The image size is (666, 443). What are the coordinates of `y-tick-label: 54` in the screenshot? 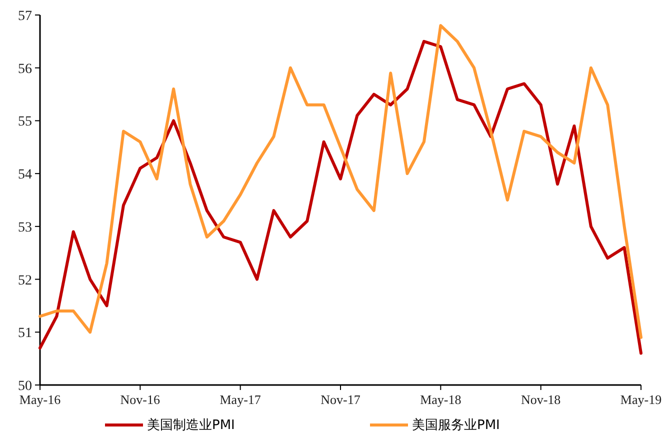 It's located at (25, 175).